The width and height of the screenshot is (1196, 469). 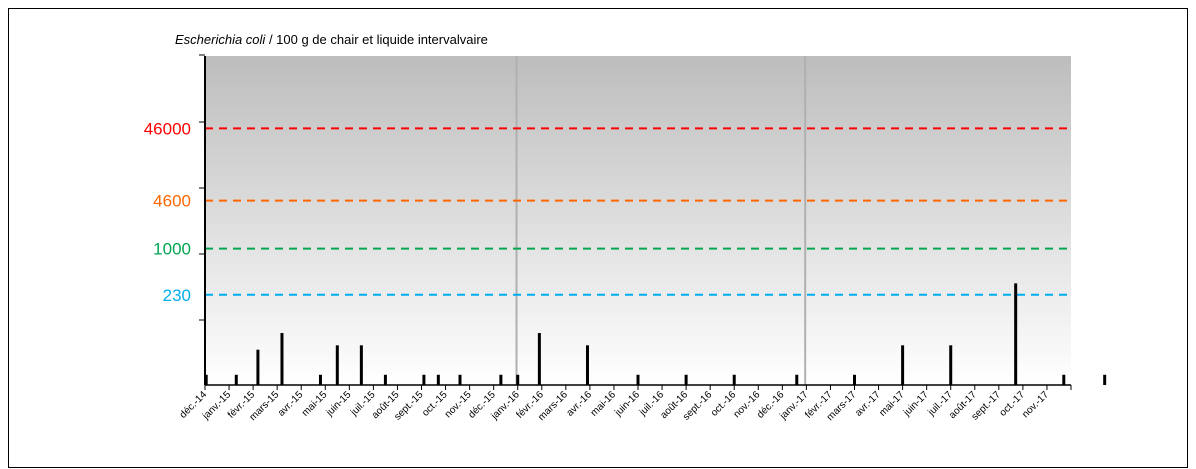 I want to click on threshold-label: 46000, so click(x=167, y=128).